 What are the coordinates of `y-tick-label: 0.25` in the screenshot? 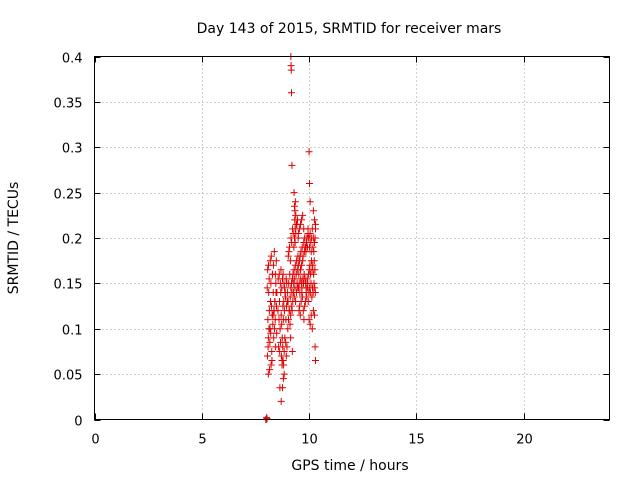 It's located at (68, 195).